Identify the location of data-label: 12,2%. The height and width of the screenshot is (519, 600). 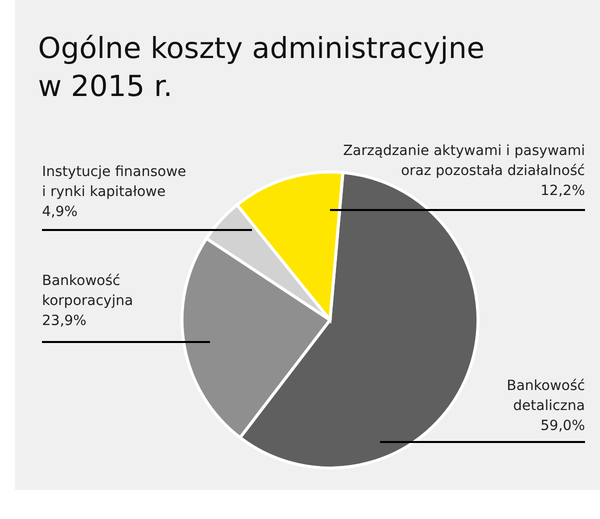
(562, 191).